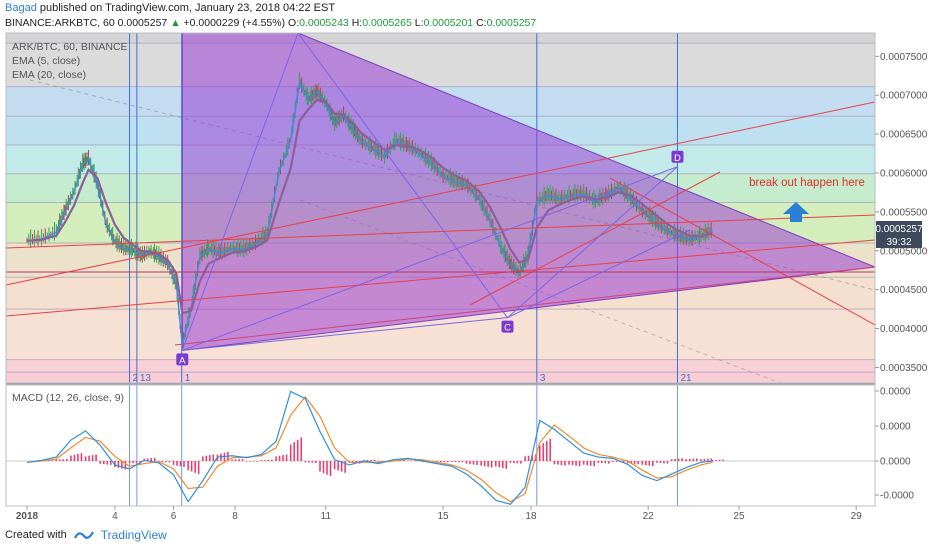 The image size is (932, 550). I want to click on macd-axis: 0.0000 0.0000 0.0000 -0.0000, so click(894, 444).